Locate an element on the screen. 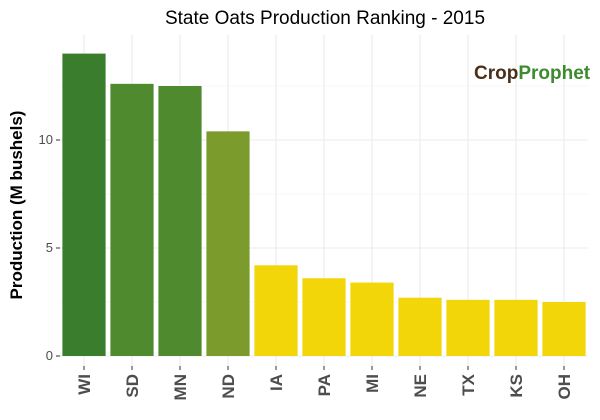 Image resolution: width=600 pixels, height=420 pixels. logo: CropProphet is located at coordinates (532, 73).